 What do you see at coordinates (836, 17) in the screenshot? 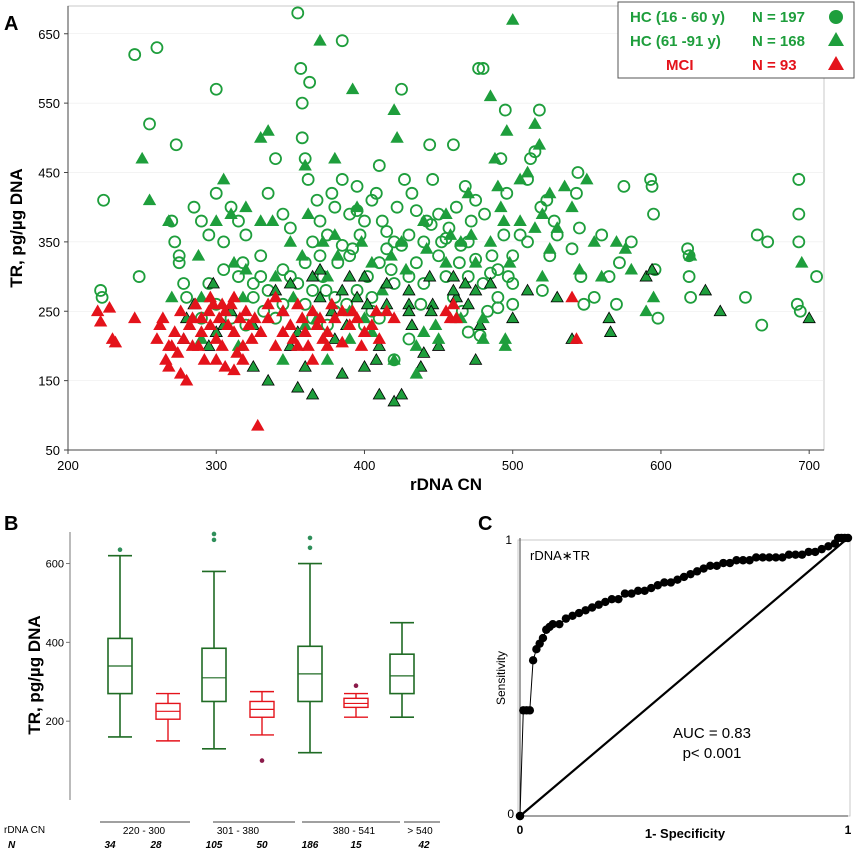
I see `legend-circle-marker` at bounding box center [836, 17].